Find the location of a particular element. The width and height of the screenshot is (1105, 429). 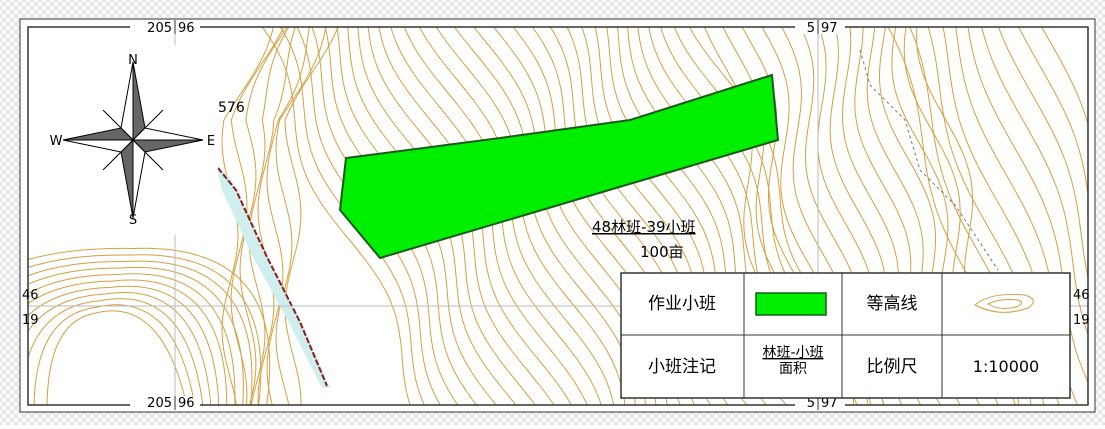

compass-w: W is located at coordinates (56, 141).